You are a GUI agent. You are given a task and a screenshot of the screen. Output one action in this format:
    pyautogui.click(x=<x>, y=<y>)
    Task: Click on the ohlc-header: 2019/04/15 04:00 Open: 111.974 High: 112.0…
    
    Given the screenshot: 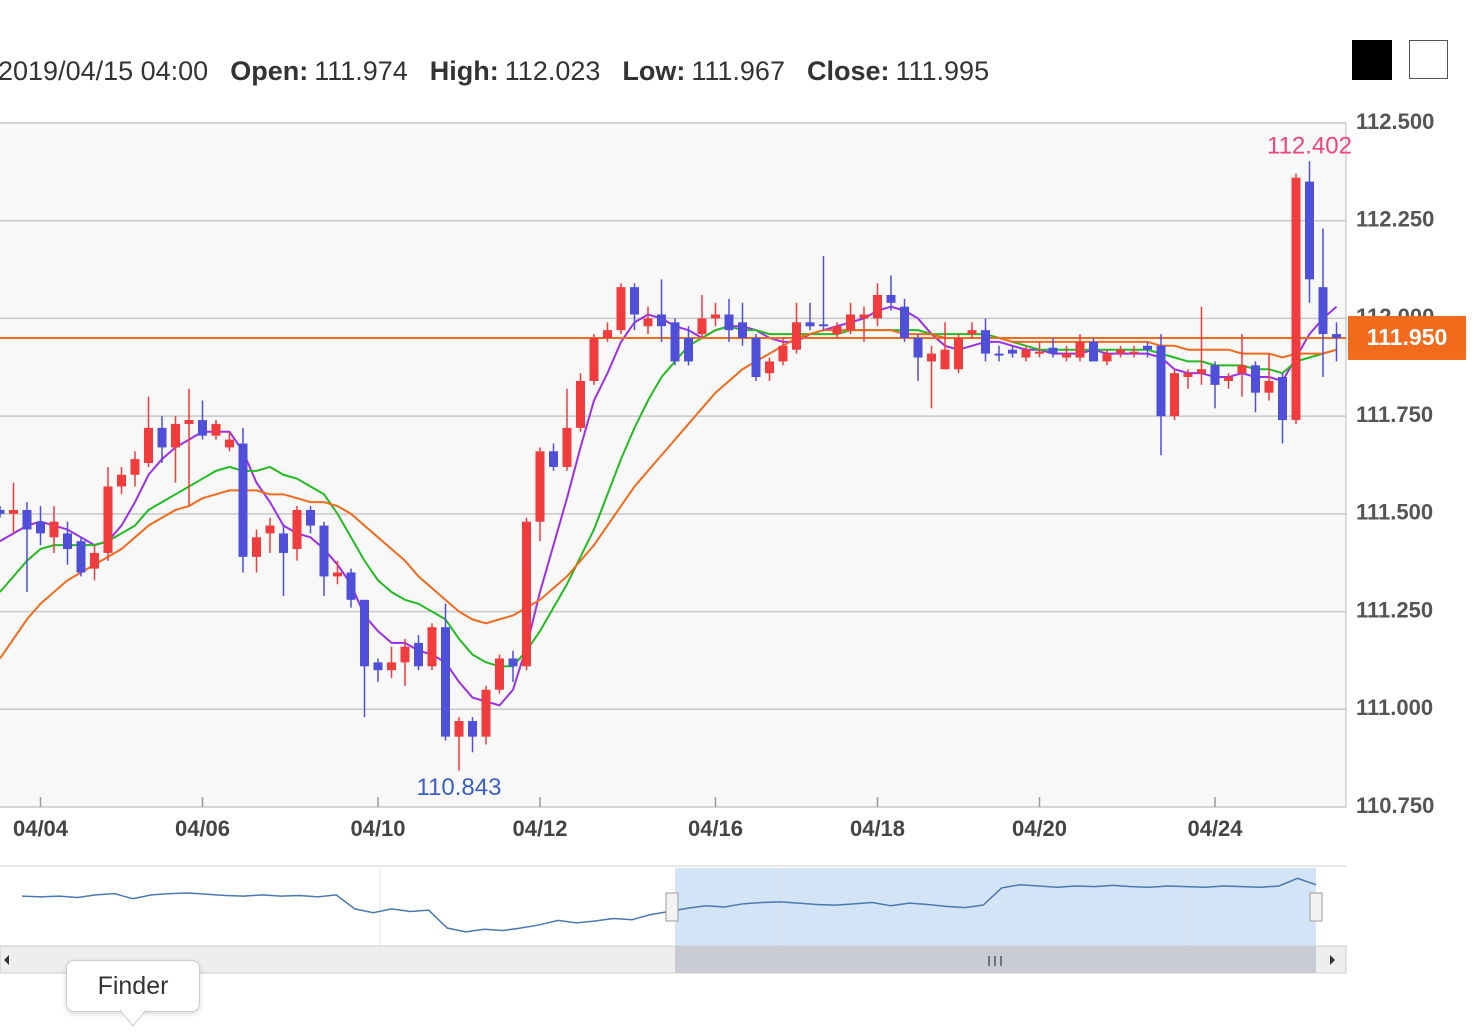 What is the action you would take?
    pyautogui.click(x=494, y=71)
    